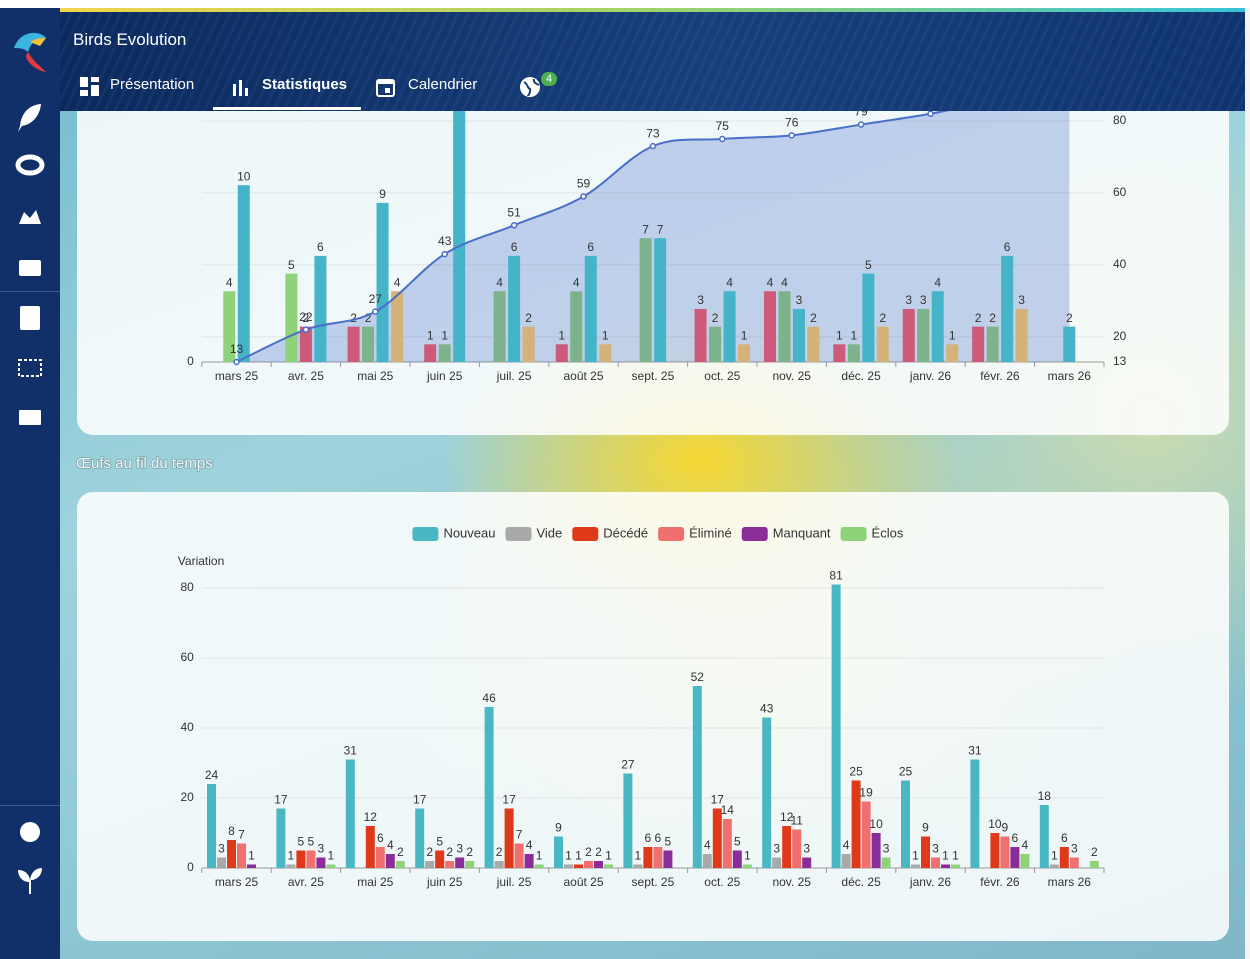  What do you see at coordinates (187, 797) in the screenshot?
I see `y-tick-label: 20` at bounding box center [187, 797].